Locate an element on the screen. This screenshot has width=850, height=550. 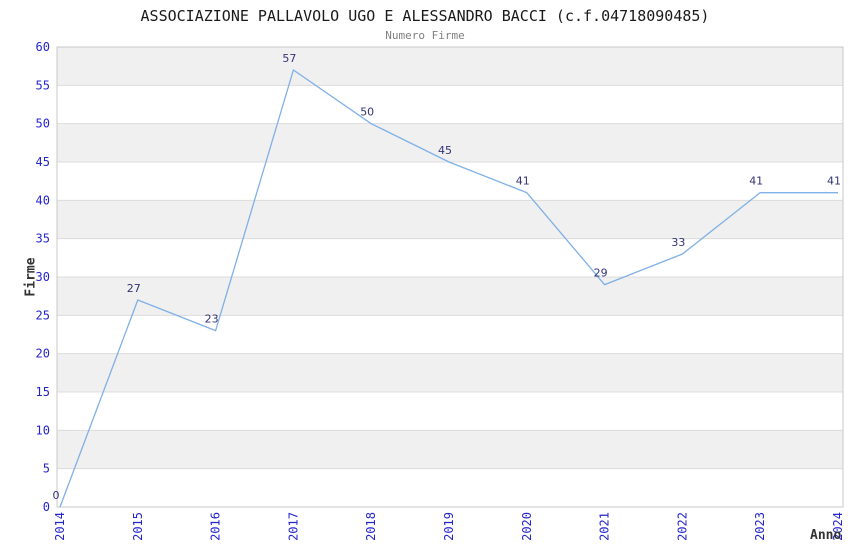
x-tick-label: 2024 is located at coordinates (838, 526).